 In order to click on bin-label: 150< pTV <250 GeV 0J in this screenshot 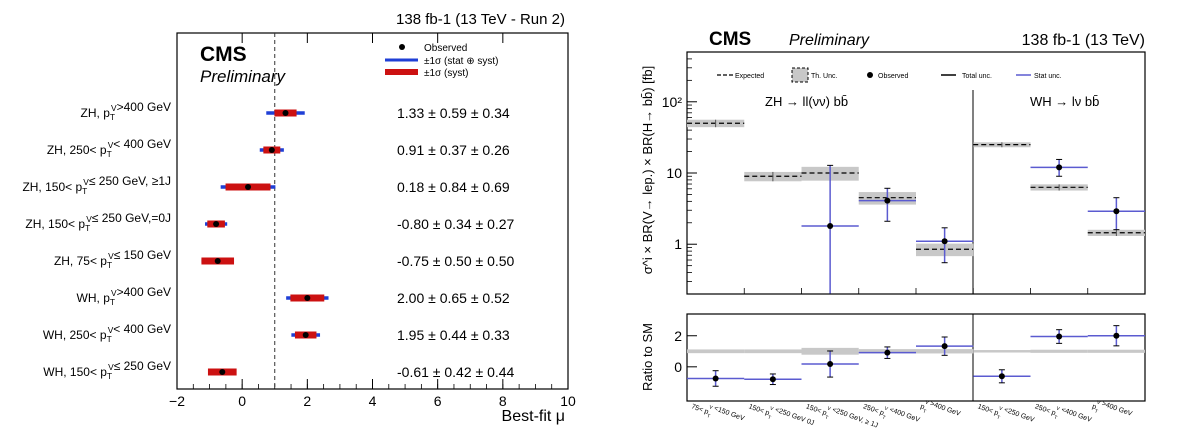, I will do `click(781, 414)`.